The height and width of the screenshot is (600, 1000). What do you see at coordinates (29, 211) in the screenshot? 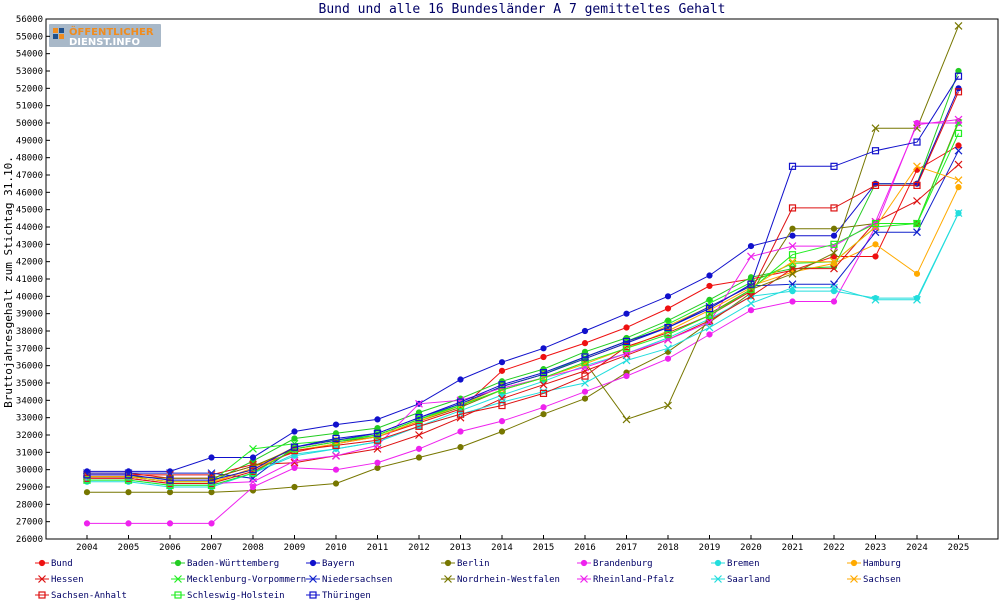
I see `y-tick-label: 45000` at bounding box center [29, 211].